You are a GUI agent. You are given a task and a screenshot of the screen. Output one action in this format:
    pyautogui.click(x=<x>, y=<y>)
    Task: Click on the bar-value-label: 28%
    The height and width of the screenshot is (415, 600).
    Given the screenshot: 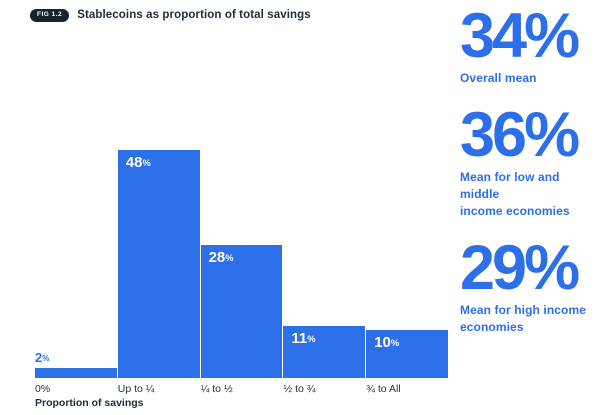 What is the action you would take?
    pyautogui.click(x=221, y=257)
    